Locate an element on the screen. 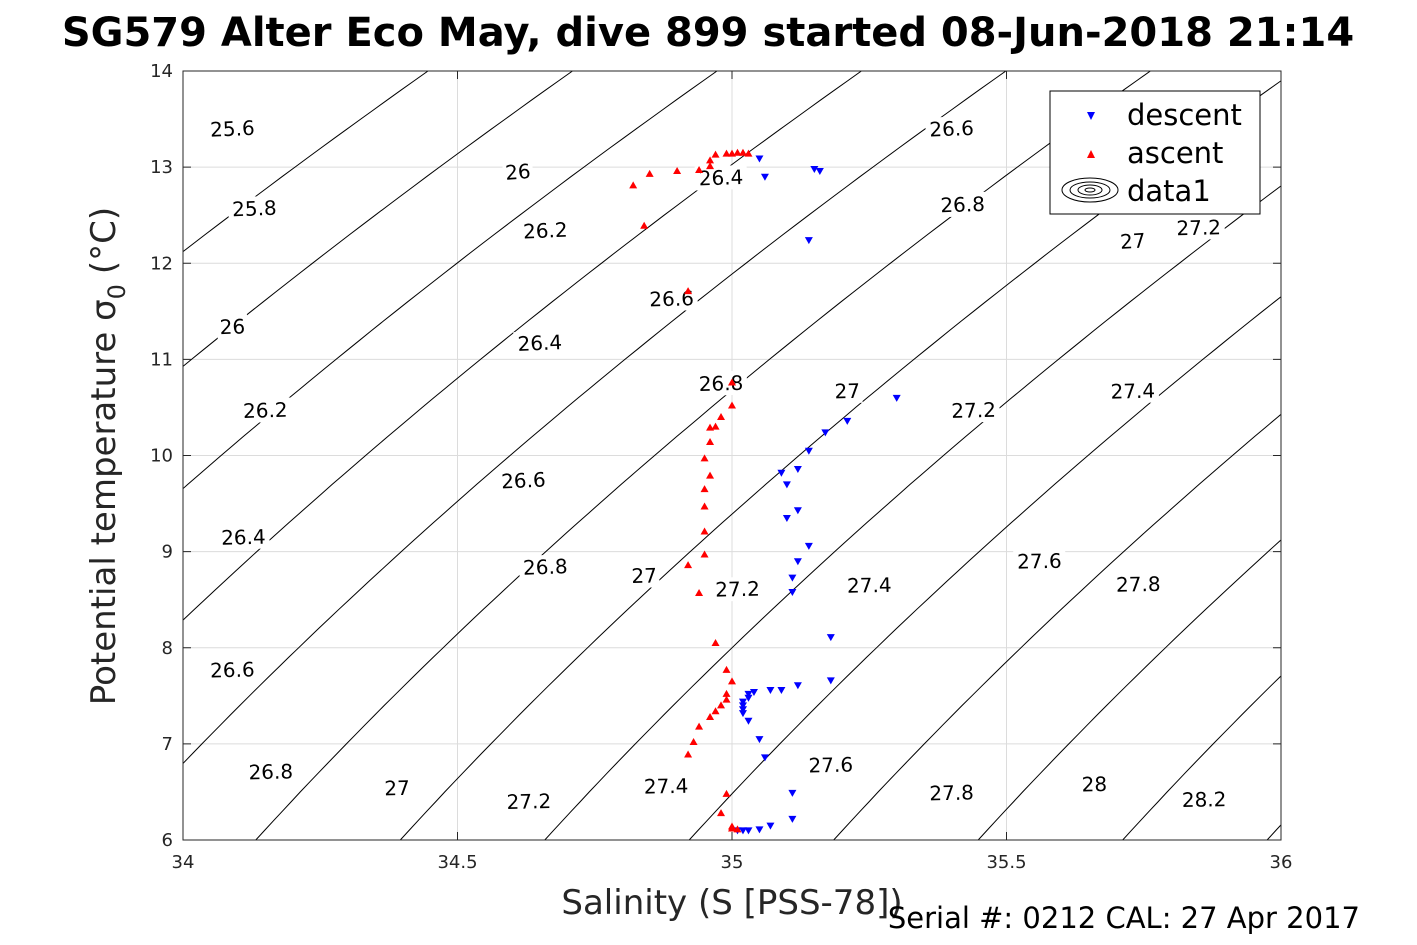 Image resolution: width=1417 pixels, height=945 pixels. y-axis-label-subscript: 0 is located at coordinates (117, 291).